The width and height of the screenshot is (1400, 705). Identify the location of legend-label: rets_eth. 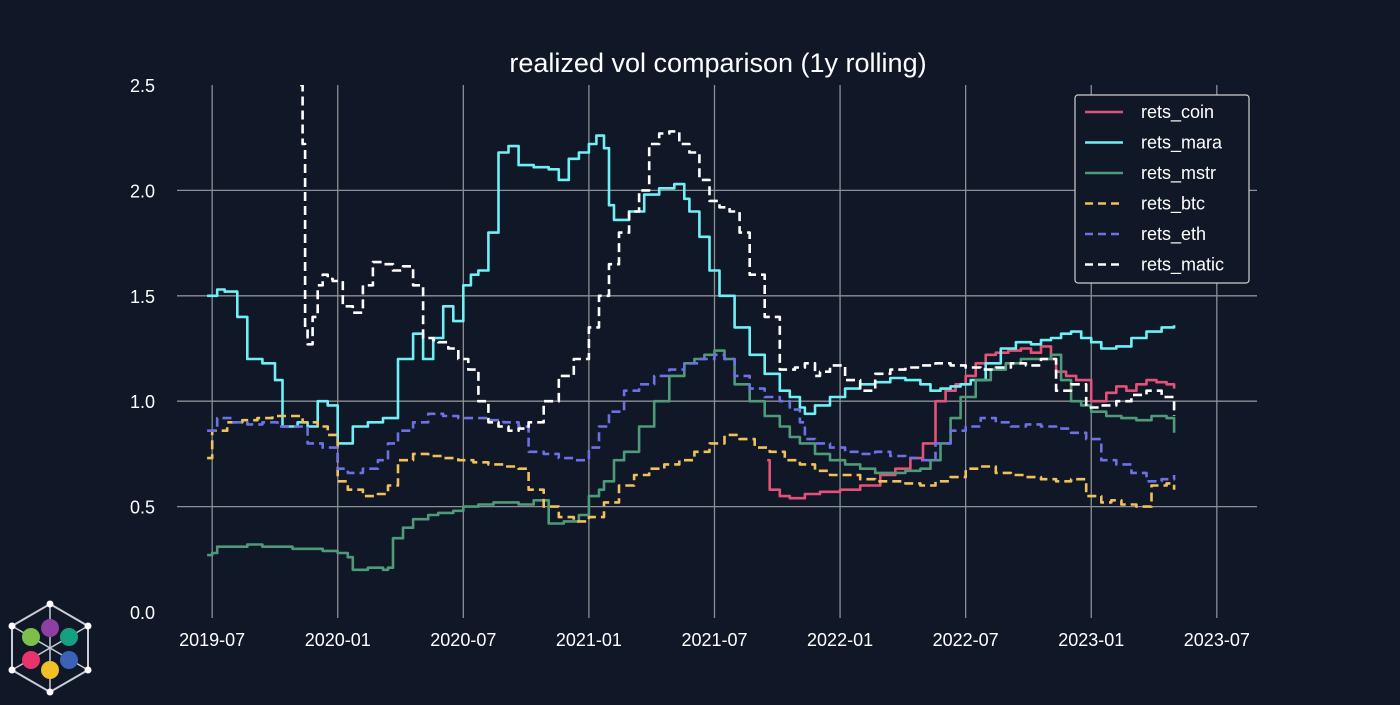
(1173, 234).